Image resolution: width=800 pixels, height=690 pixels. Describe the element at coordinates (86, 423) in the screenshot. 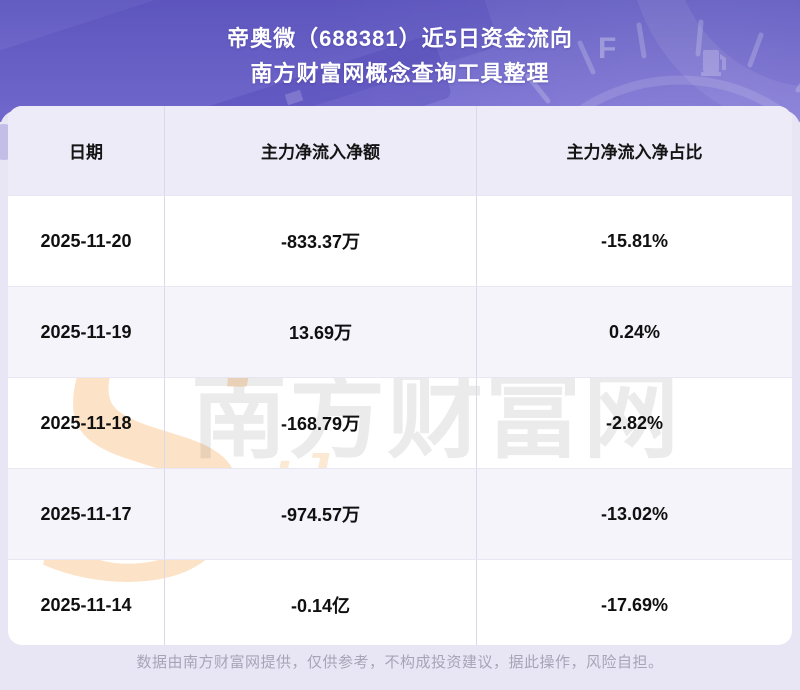

I see `date-cell: 2025-11-18` at that location.